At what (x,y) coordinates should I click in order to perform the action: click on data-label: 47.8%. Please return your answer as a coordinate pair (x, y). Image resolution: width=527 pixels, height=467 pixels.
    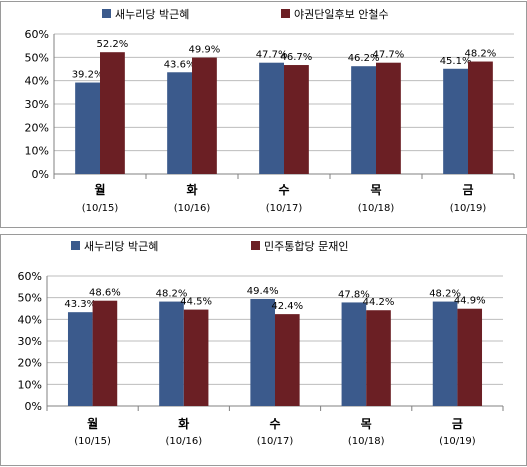
    Looking at the image, I should click on (354, 294).